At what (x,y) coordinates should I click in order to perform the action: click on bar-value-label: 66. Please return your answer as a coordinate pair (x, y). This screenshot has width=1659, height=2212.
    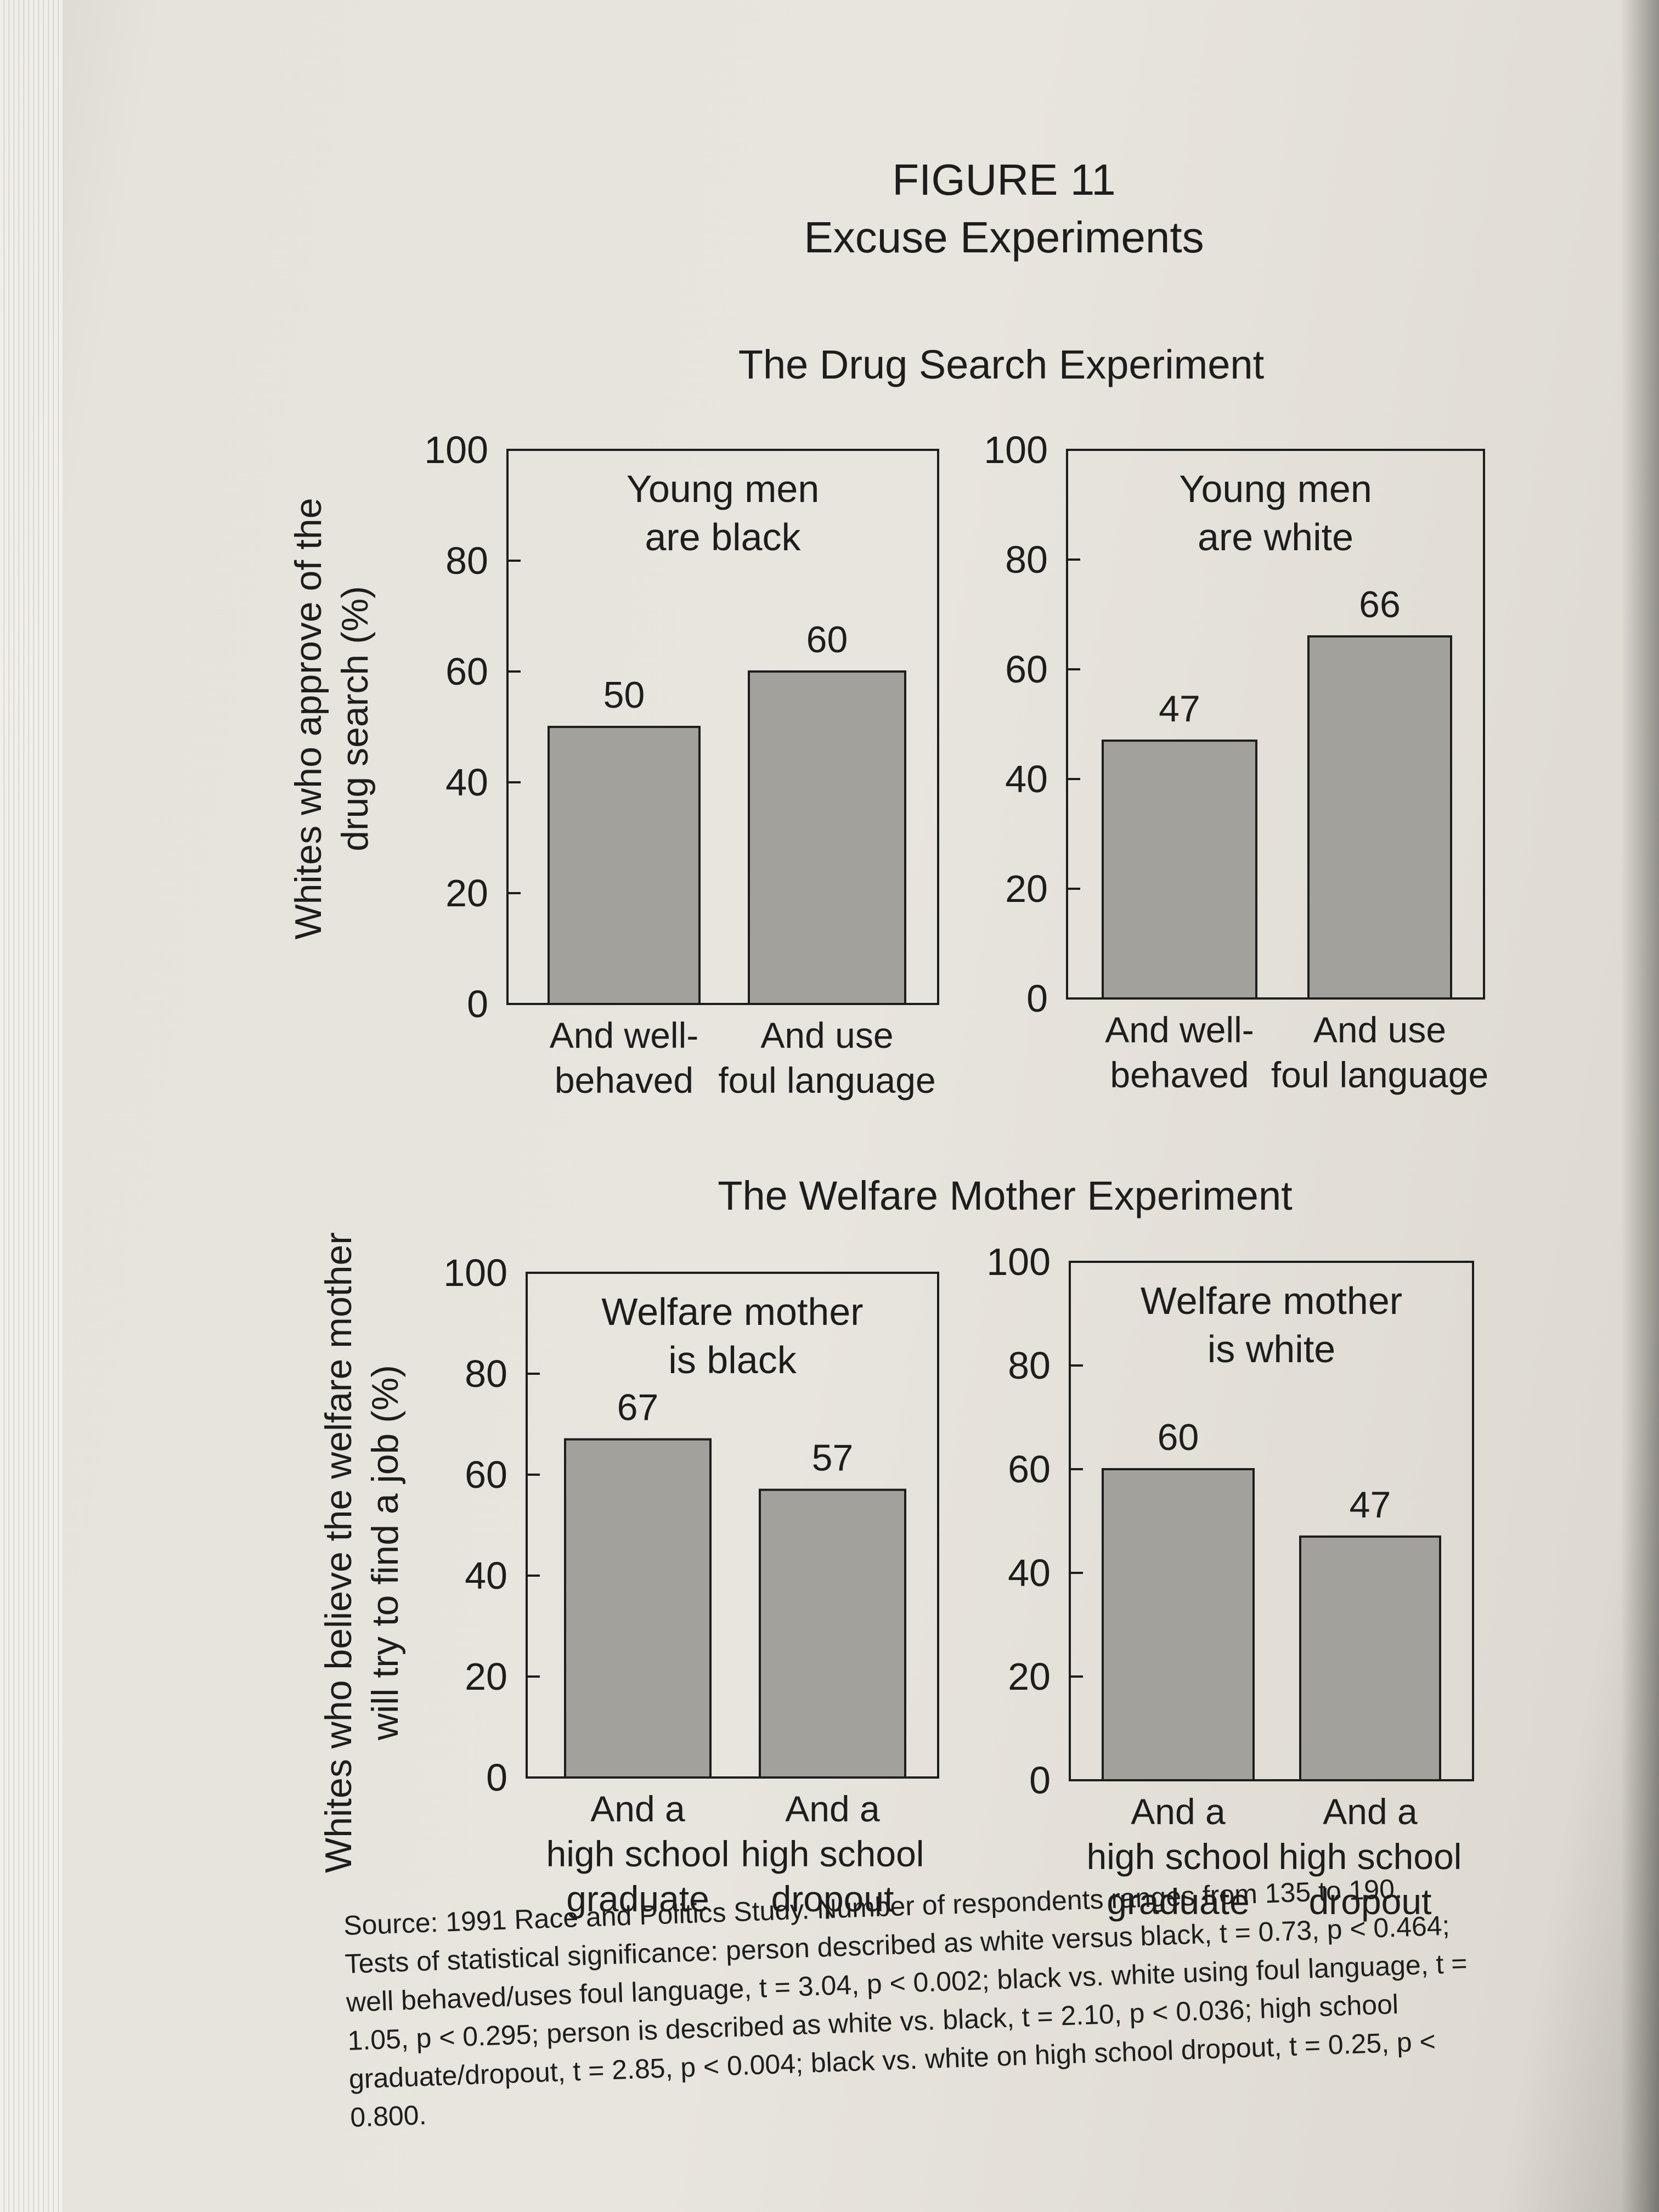
    Looking at the image, I should click on (1380, 604).